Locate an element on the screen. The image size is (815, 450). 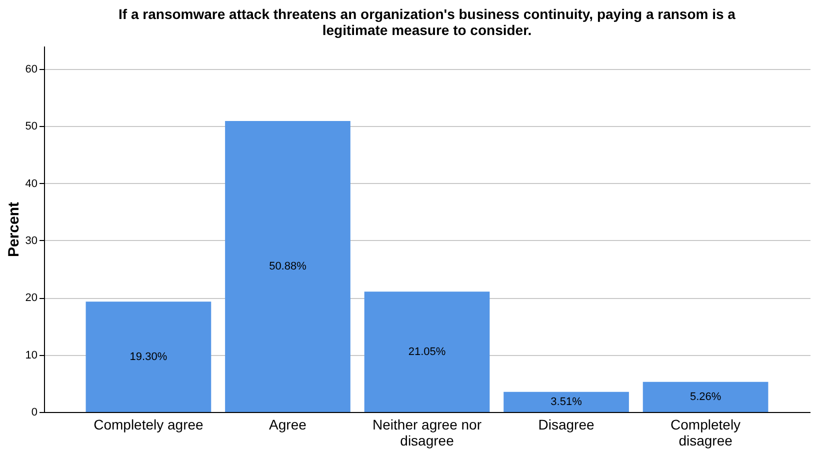
y-tick-label: 60 is located at coordinates (31, 69).